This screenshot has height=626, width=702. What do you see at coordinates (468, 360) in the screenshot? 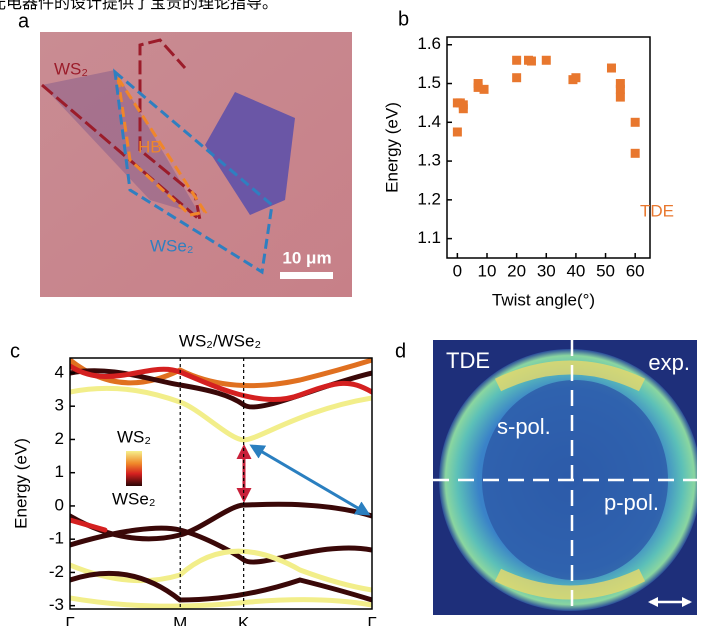
I see `tde-label: TDE` at bounding box center [468, 360].